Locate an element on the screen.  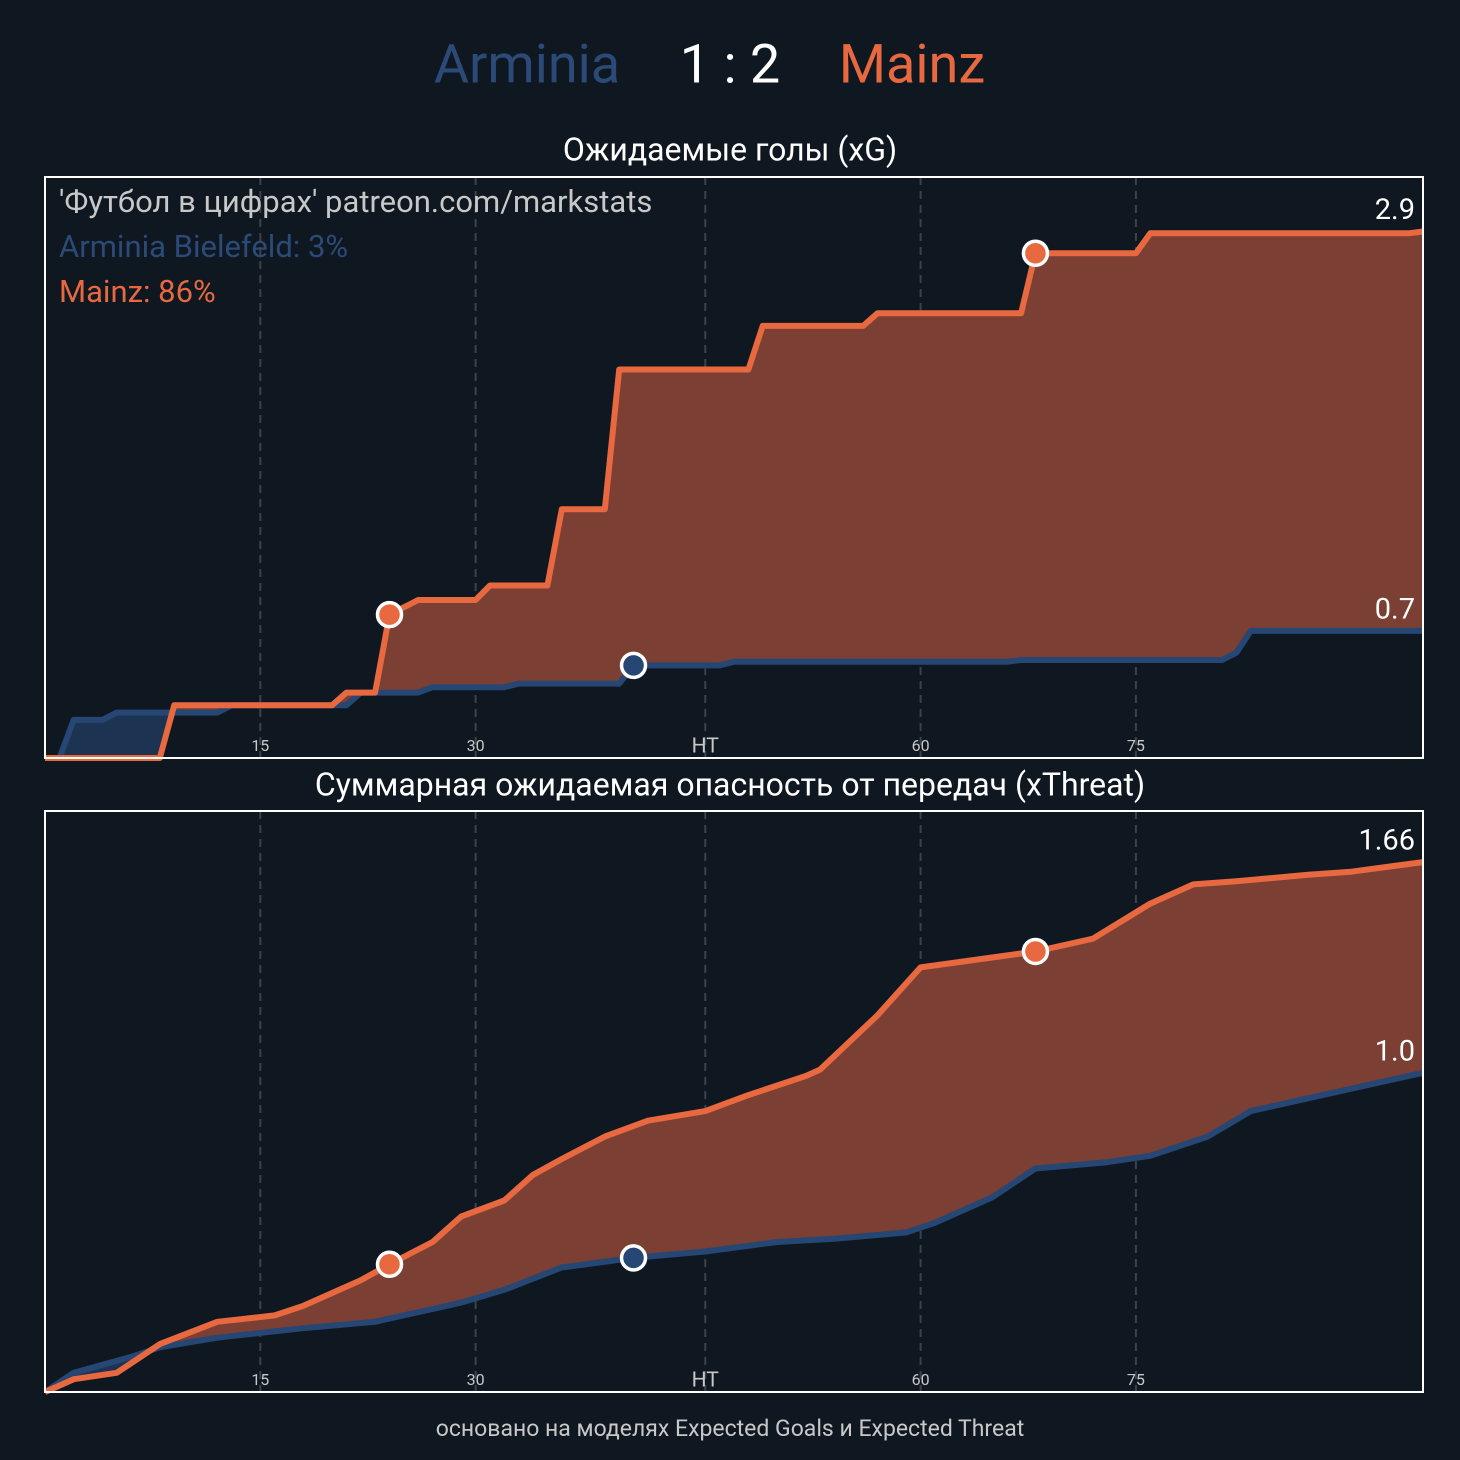
end-label: 2.9 is located at coordinates (1395, 210).